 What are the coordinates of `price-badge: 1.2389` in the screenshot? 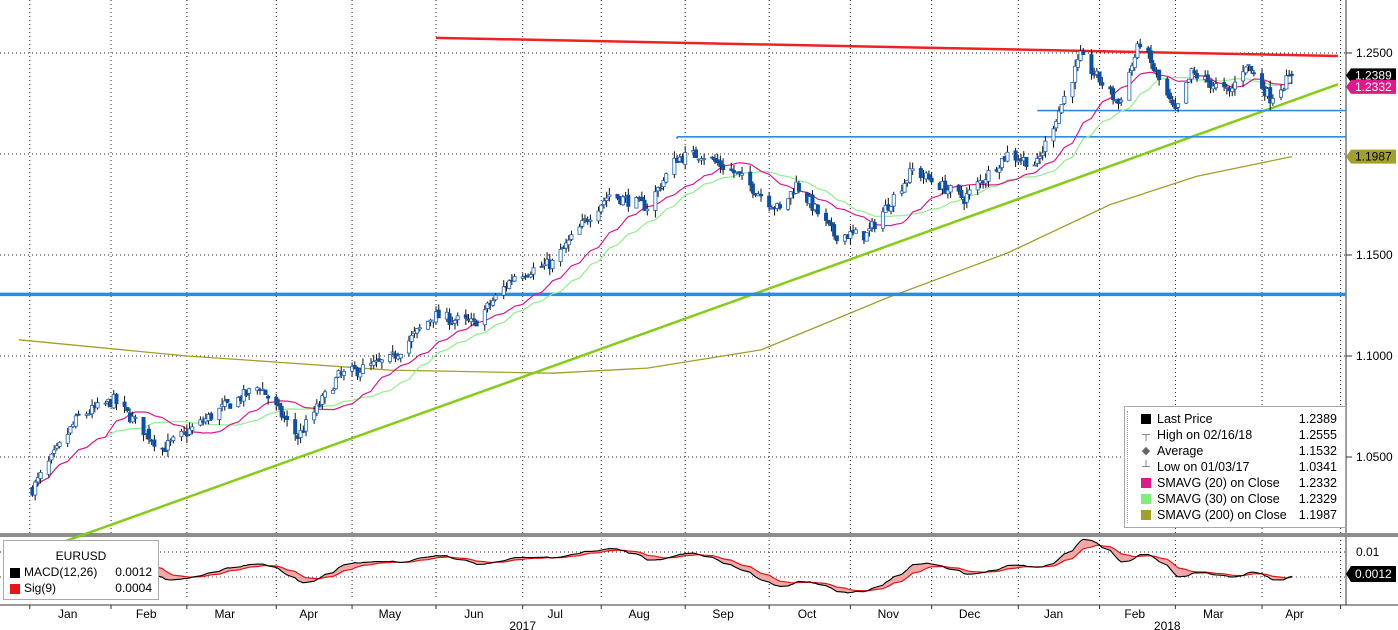 It's located at (1371, 75).